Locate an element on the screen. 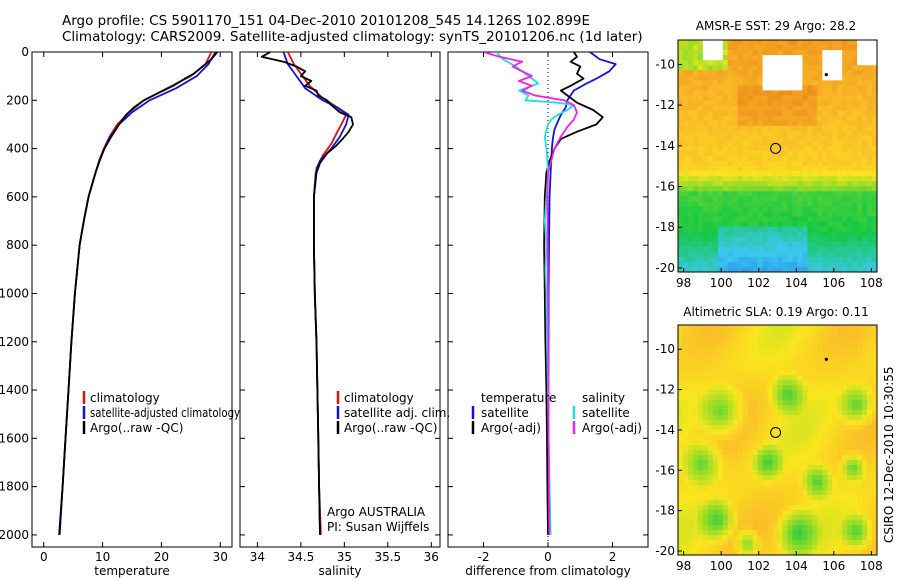  sst-map-xtick-label: 100 is located at coordinates (721, 283).